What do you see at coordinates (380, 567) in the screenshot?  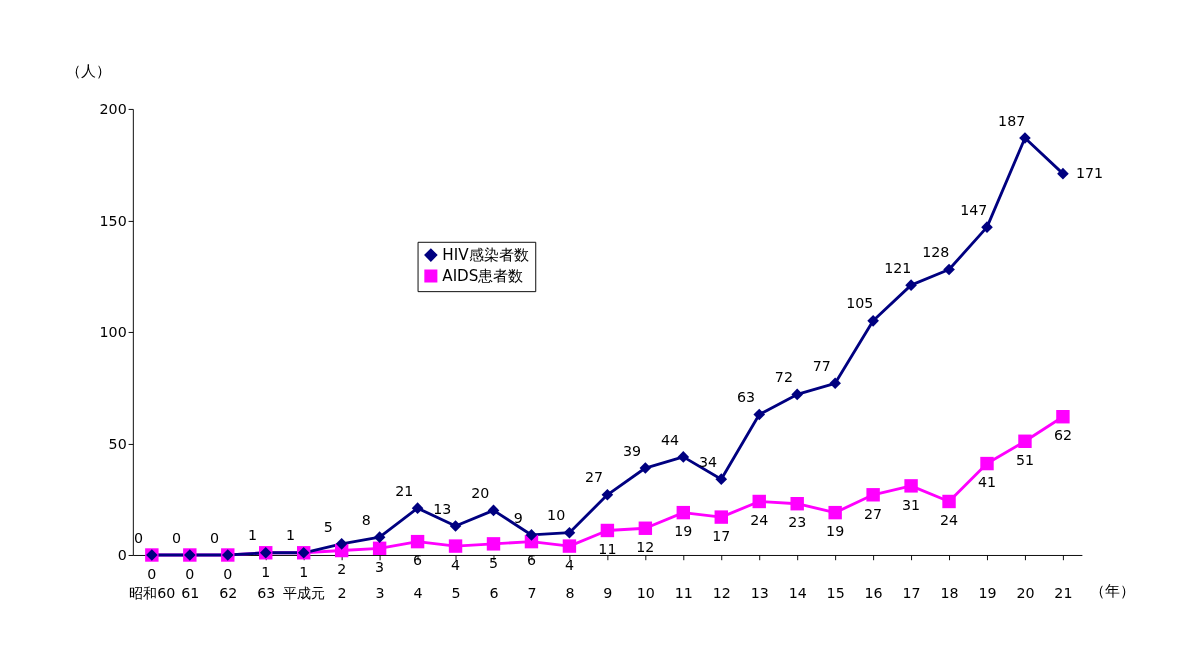 I see `data-label: 3` at bounding box center [380, 567].